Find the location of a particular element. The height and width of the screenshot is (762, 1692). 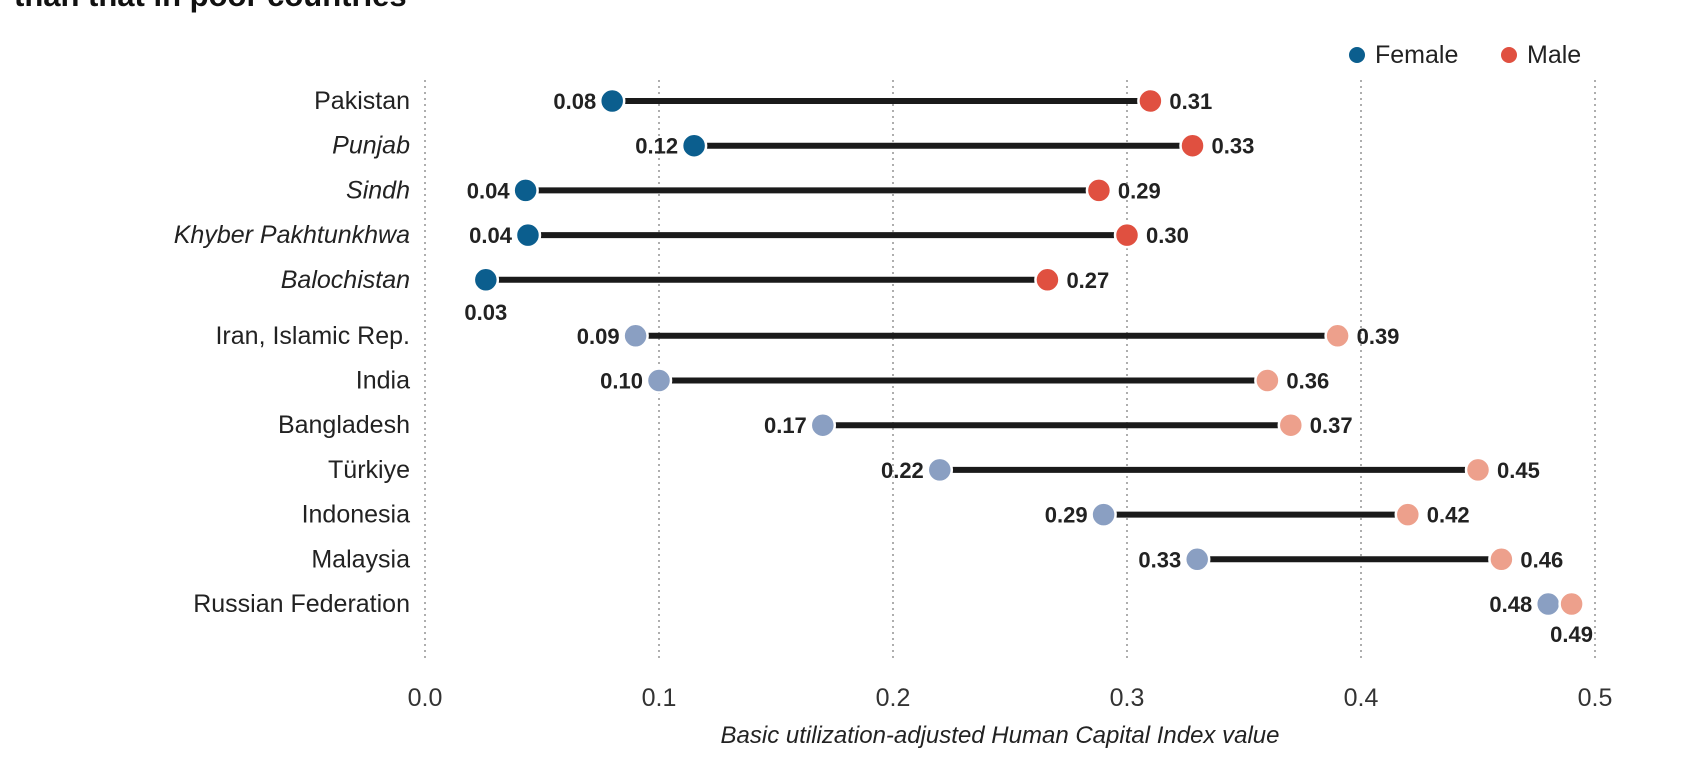

category-label: Russian Federation is located at coordinates (301, 604).